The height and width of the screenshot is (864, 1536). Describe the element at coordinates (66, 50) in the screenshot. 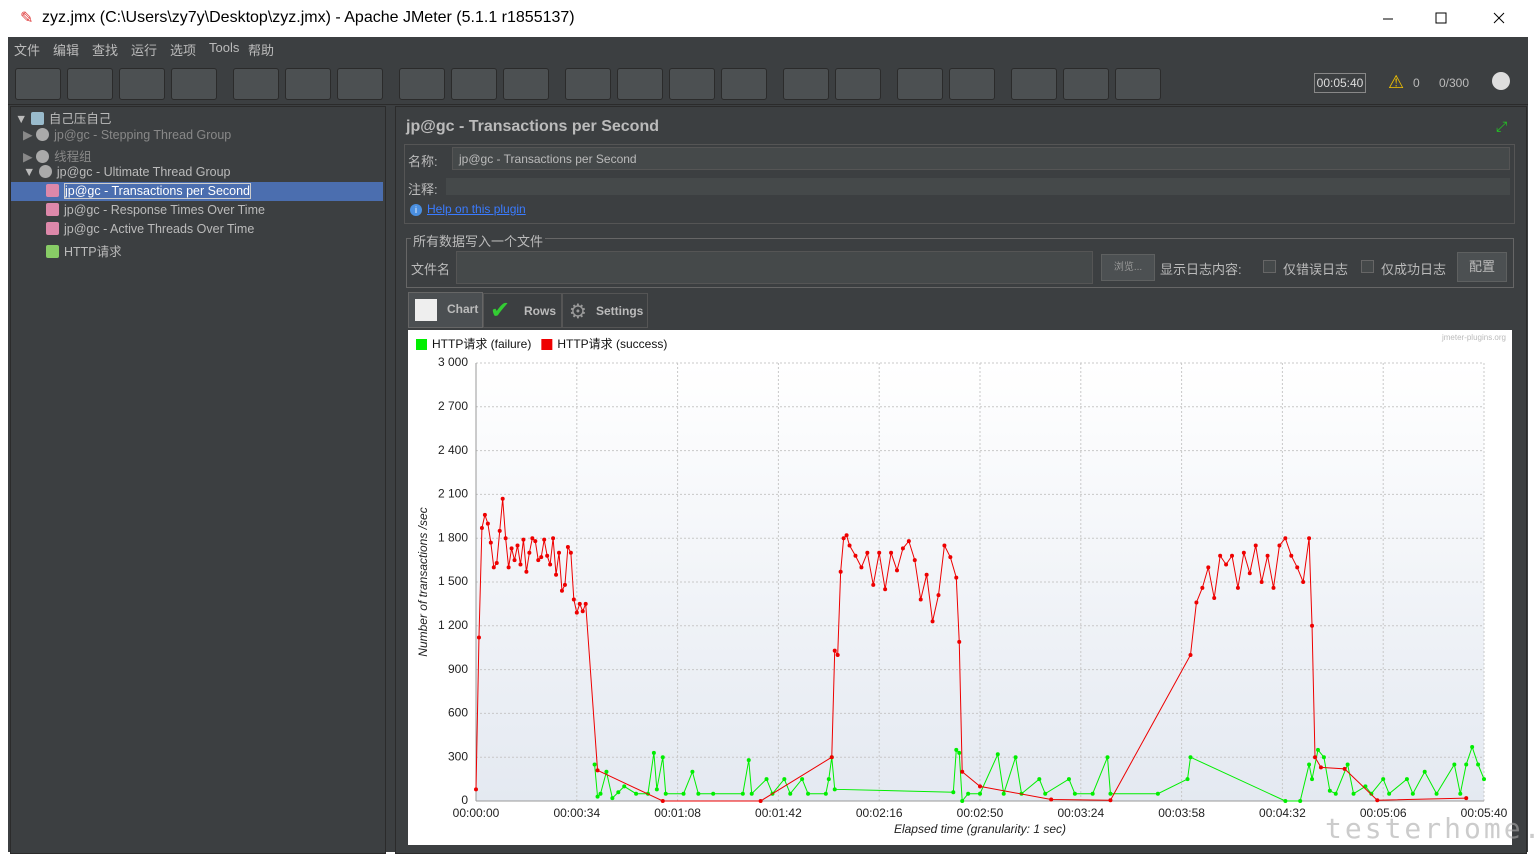

I see `menu-item: 编辑` at that location.